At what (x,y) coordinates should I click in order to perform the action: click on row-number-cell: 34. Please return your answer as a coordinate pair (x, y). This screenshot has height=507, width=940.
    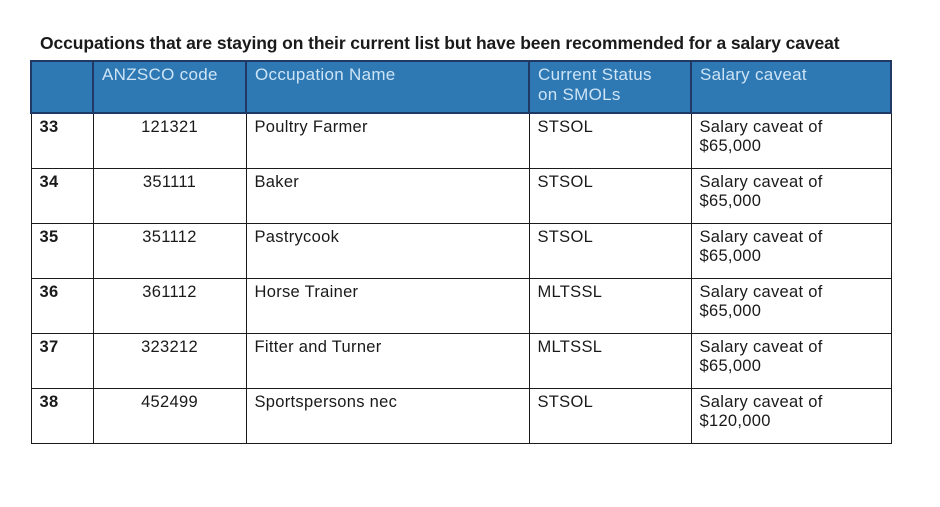
    Looking at the image, I should click on (62, 196).